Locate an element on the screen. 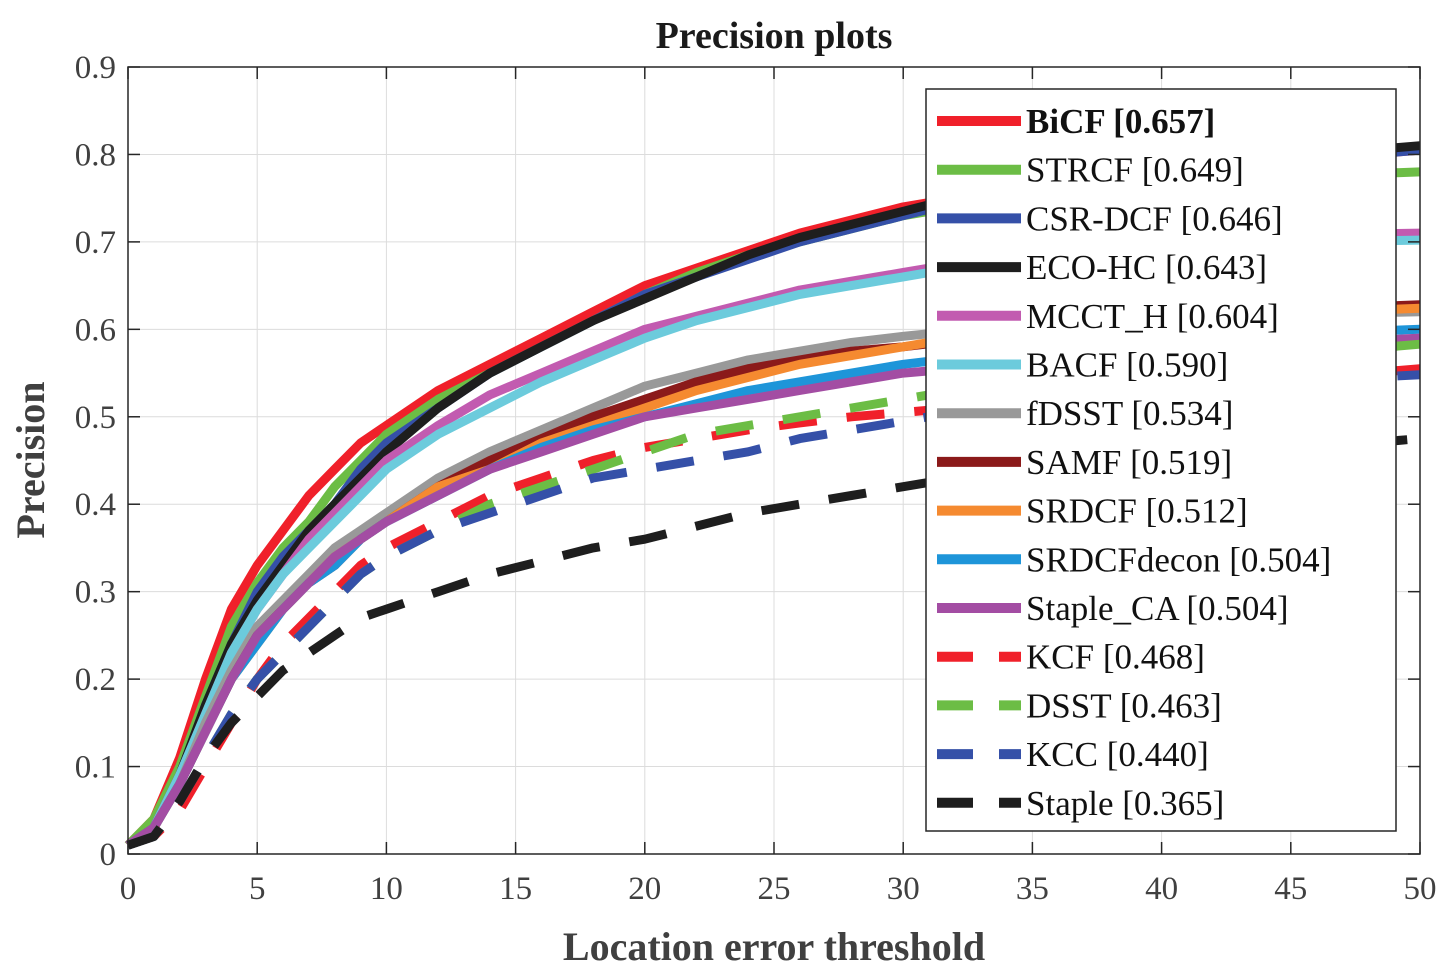  legend-label: BiCF [0.657] is located at coordinates (1120, 121).